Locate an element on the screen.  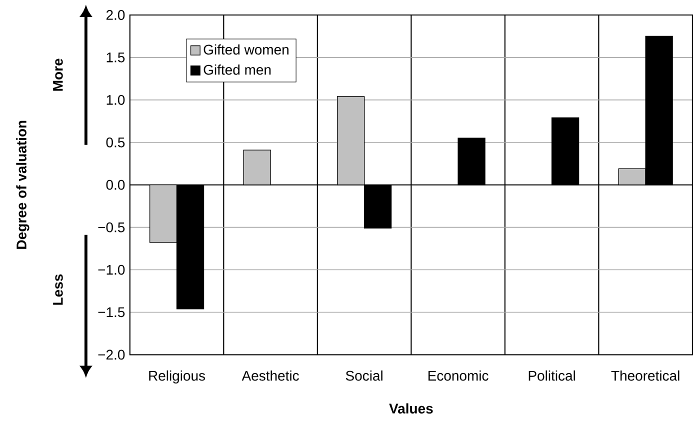
y-tick-label: −1.5 is located at coordinates (111, 313).